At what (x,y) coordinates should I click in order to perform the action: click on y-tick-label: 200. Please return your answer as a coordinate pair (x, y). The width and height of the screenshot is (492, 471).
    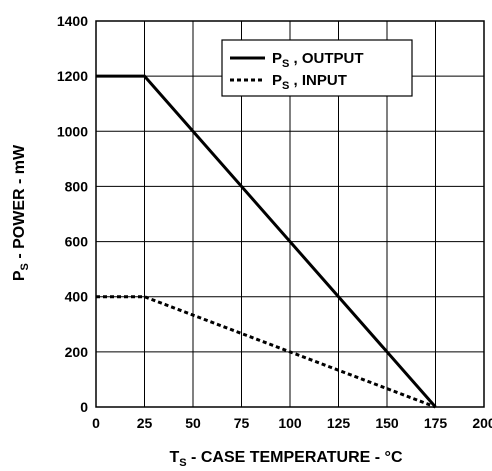
    Looking at the image, I should click on (77, 352).